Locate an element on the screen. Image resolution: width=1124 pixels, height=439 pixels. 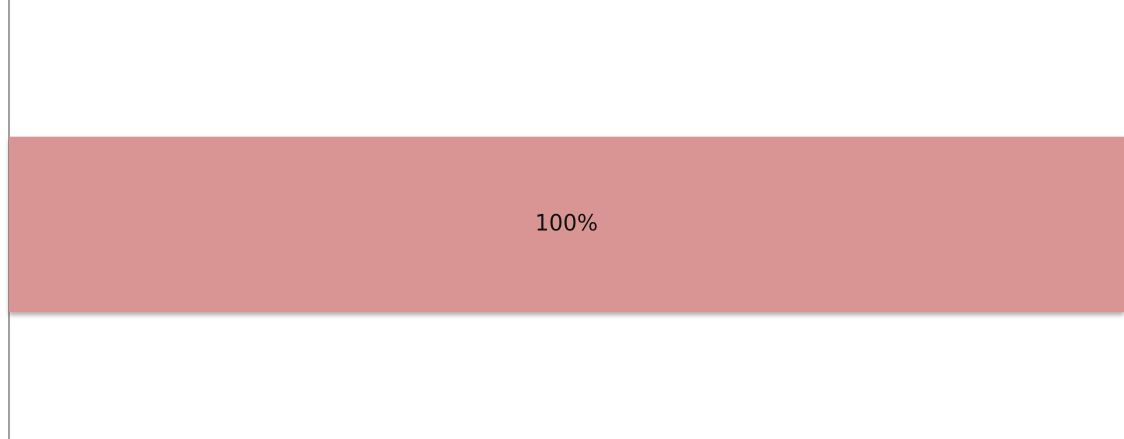
data-label: 100% is located at coordinates (566, 224).